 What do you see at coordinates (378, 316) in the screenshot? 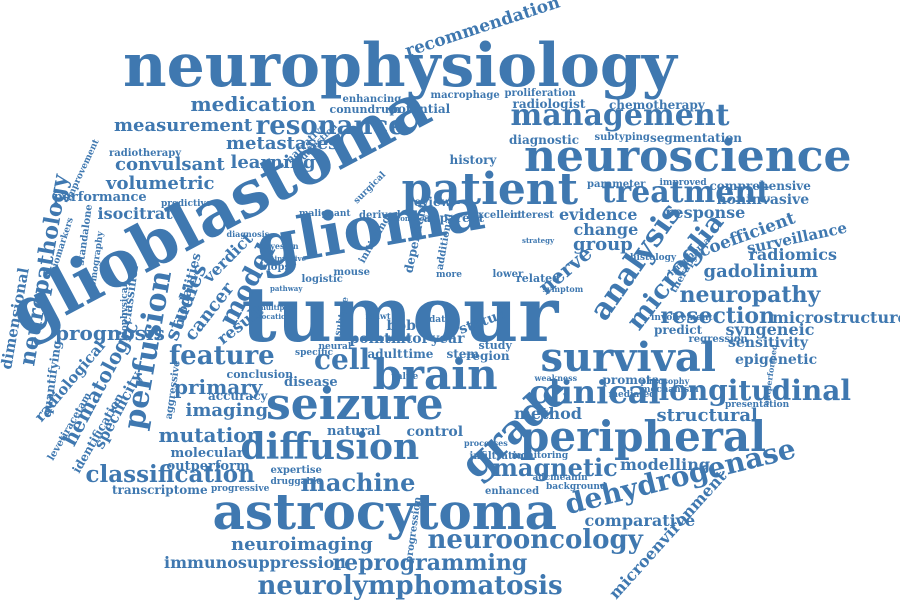
I see `cloud-word: idhwt` at bounding box center [378, 316].